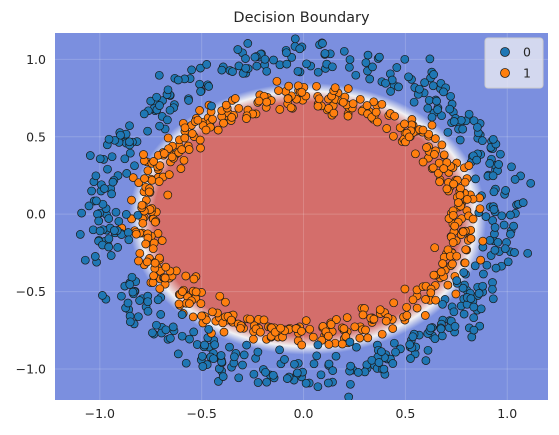 The height and width of the screenshot is (435, 559). I want to click on x-tick-label: −0.5, so click(201, 413).